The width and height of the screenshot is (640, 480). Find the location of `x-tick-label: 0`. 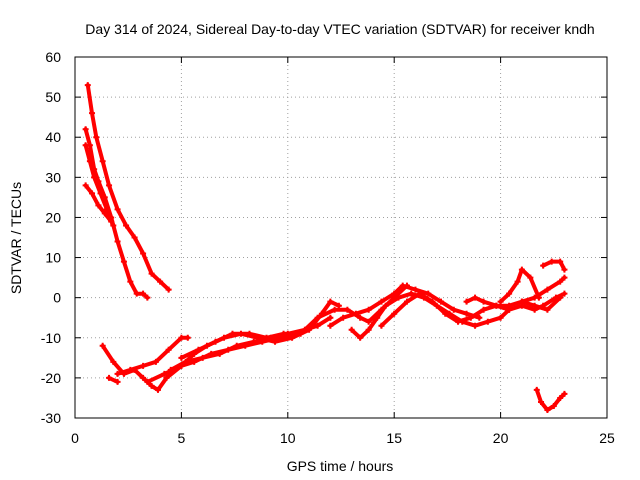

x-tick-label: 0 is located at coordinates (75, 438).